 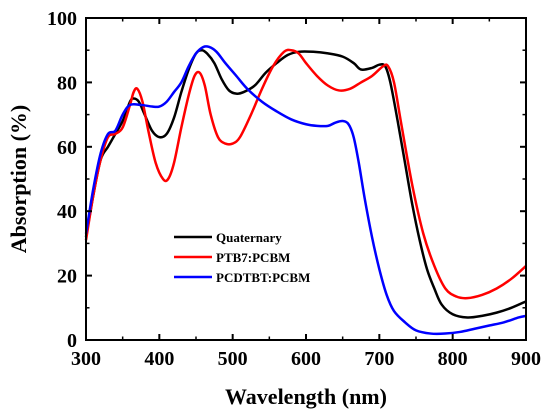 I want to click on x-tick-label: 300, so click(x=86, y=359).